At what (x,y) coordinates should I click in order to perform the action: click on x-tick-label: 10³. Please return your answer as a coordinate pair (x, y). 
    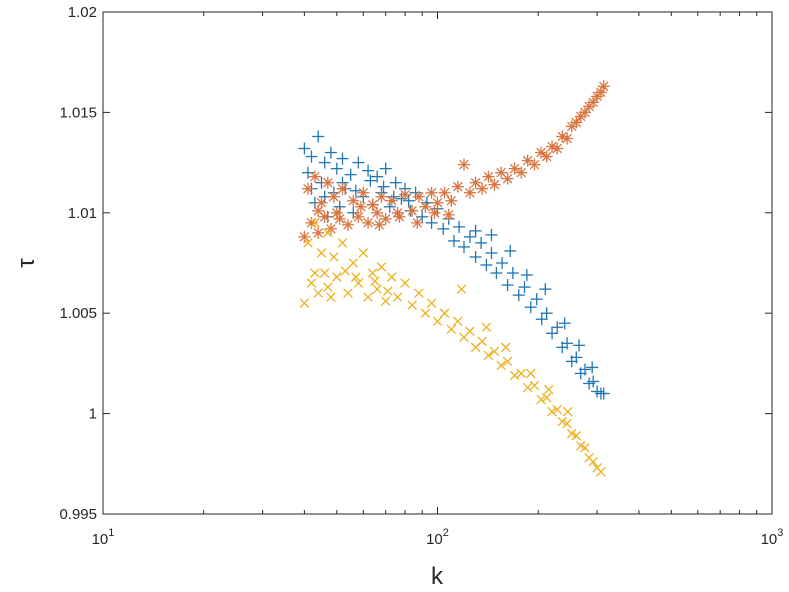
    Looking at the image, I should click on (772, 537).